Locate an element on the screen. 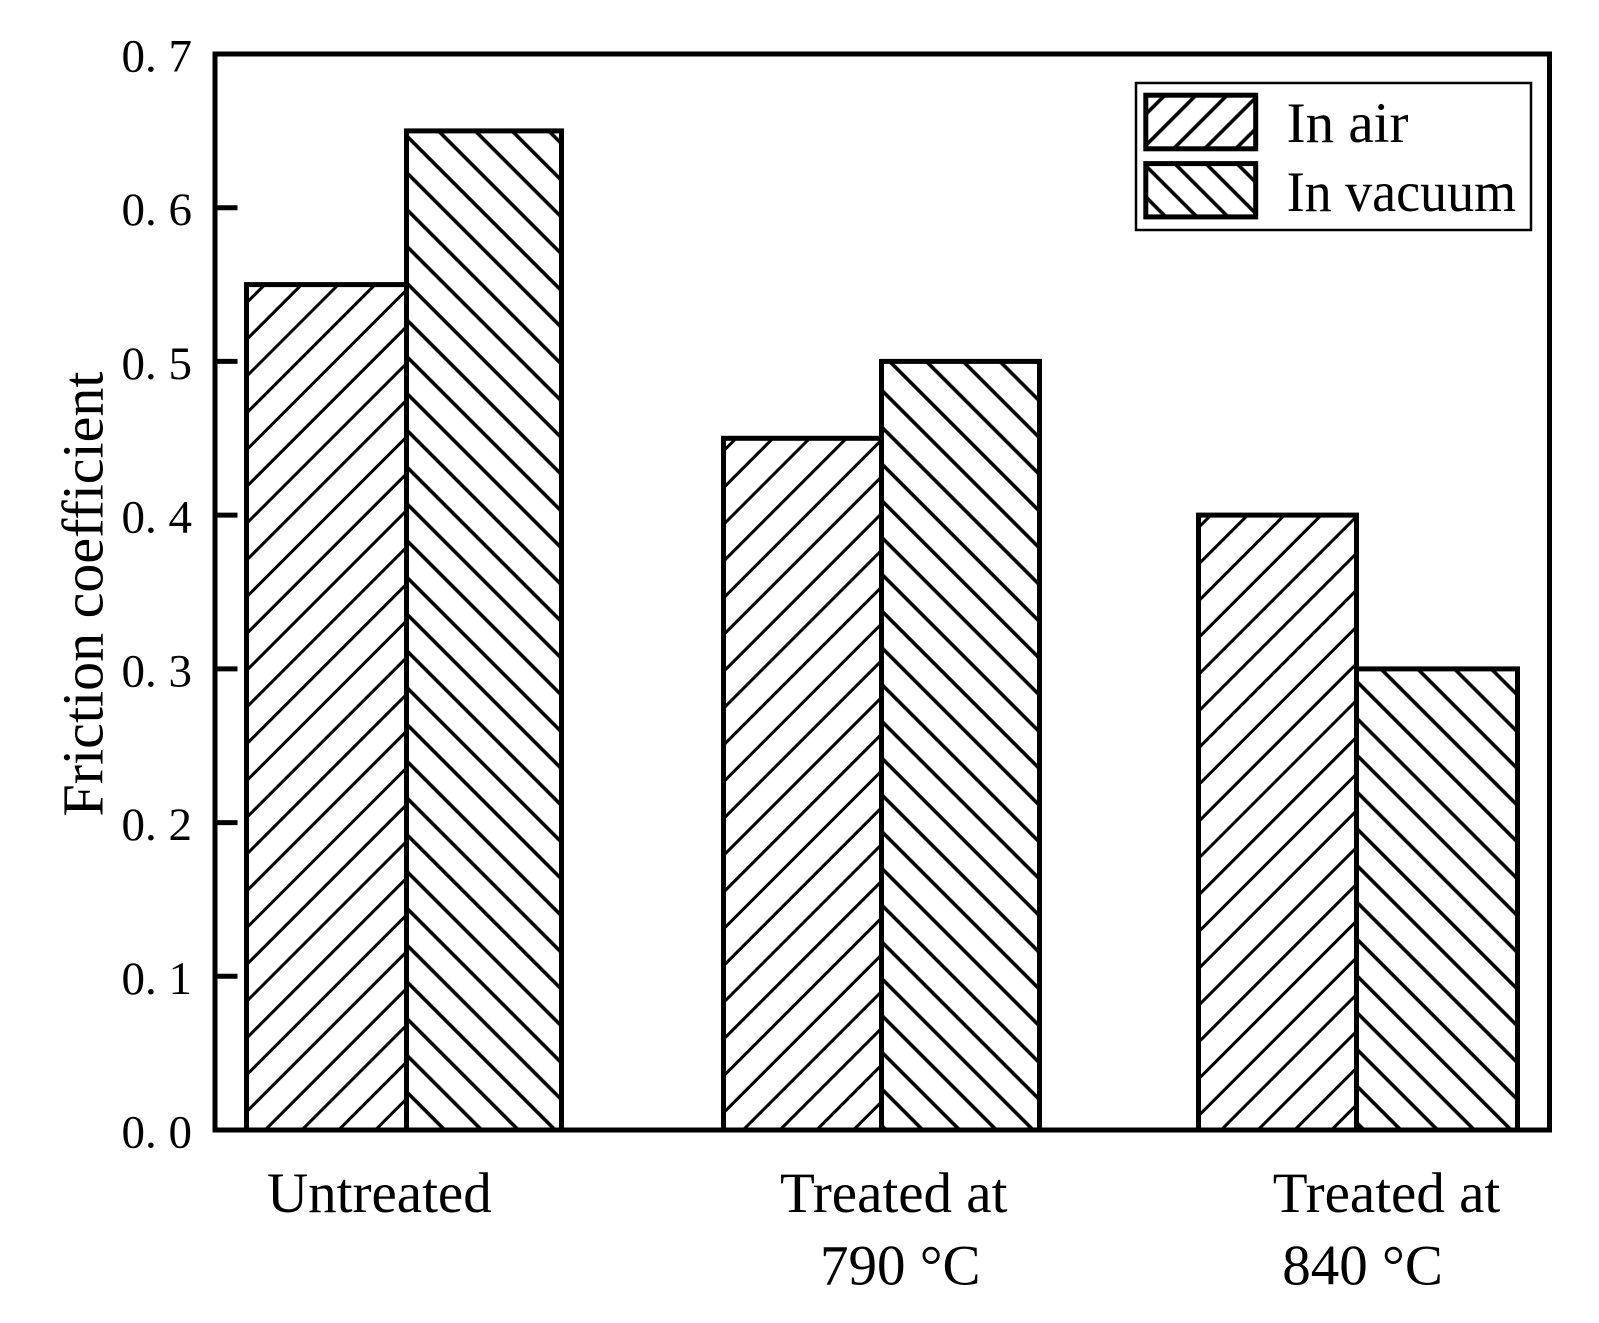 Image resolution: width=1599 pixels, height=1323 pixels. svg-text: Friction coefficient is located at coordinates (83, 593).